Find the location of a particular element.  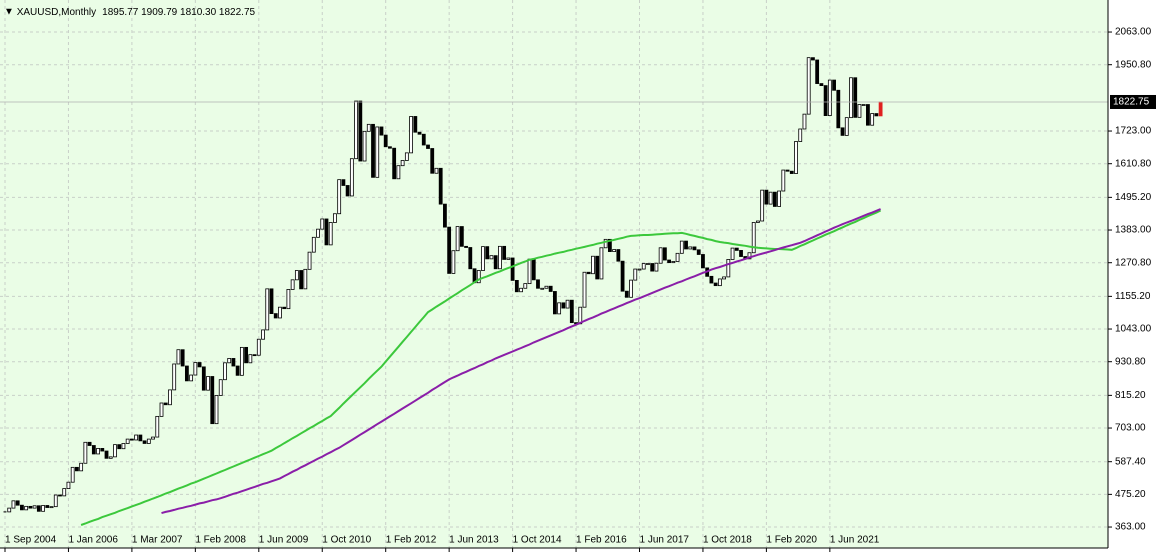

x-tick-label: 1 Jun 2009 is located at coordinates (284, 540).